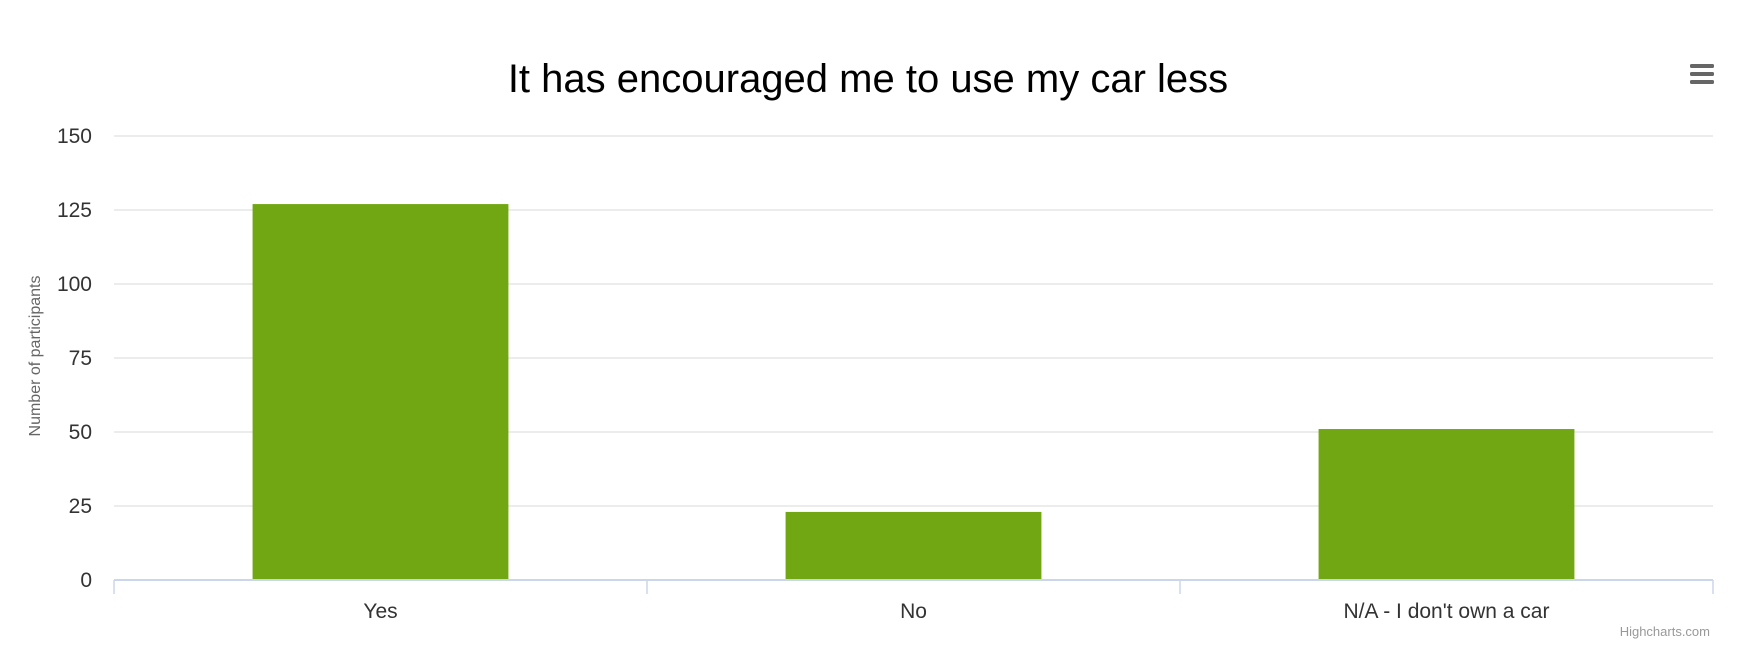 The width and height of the screenshot is (1758, 668). I want to click on y-tick-label: 25, so click(80, 506).